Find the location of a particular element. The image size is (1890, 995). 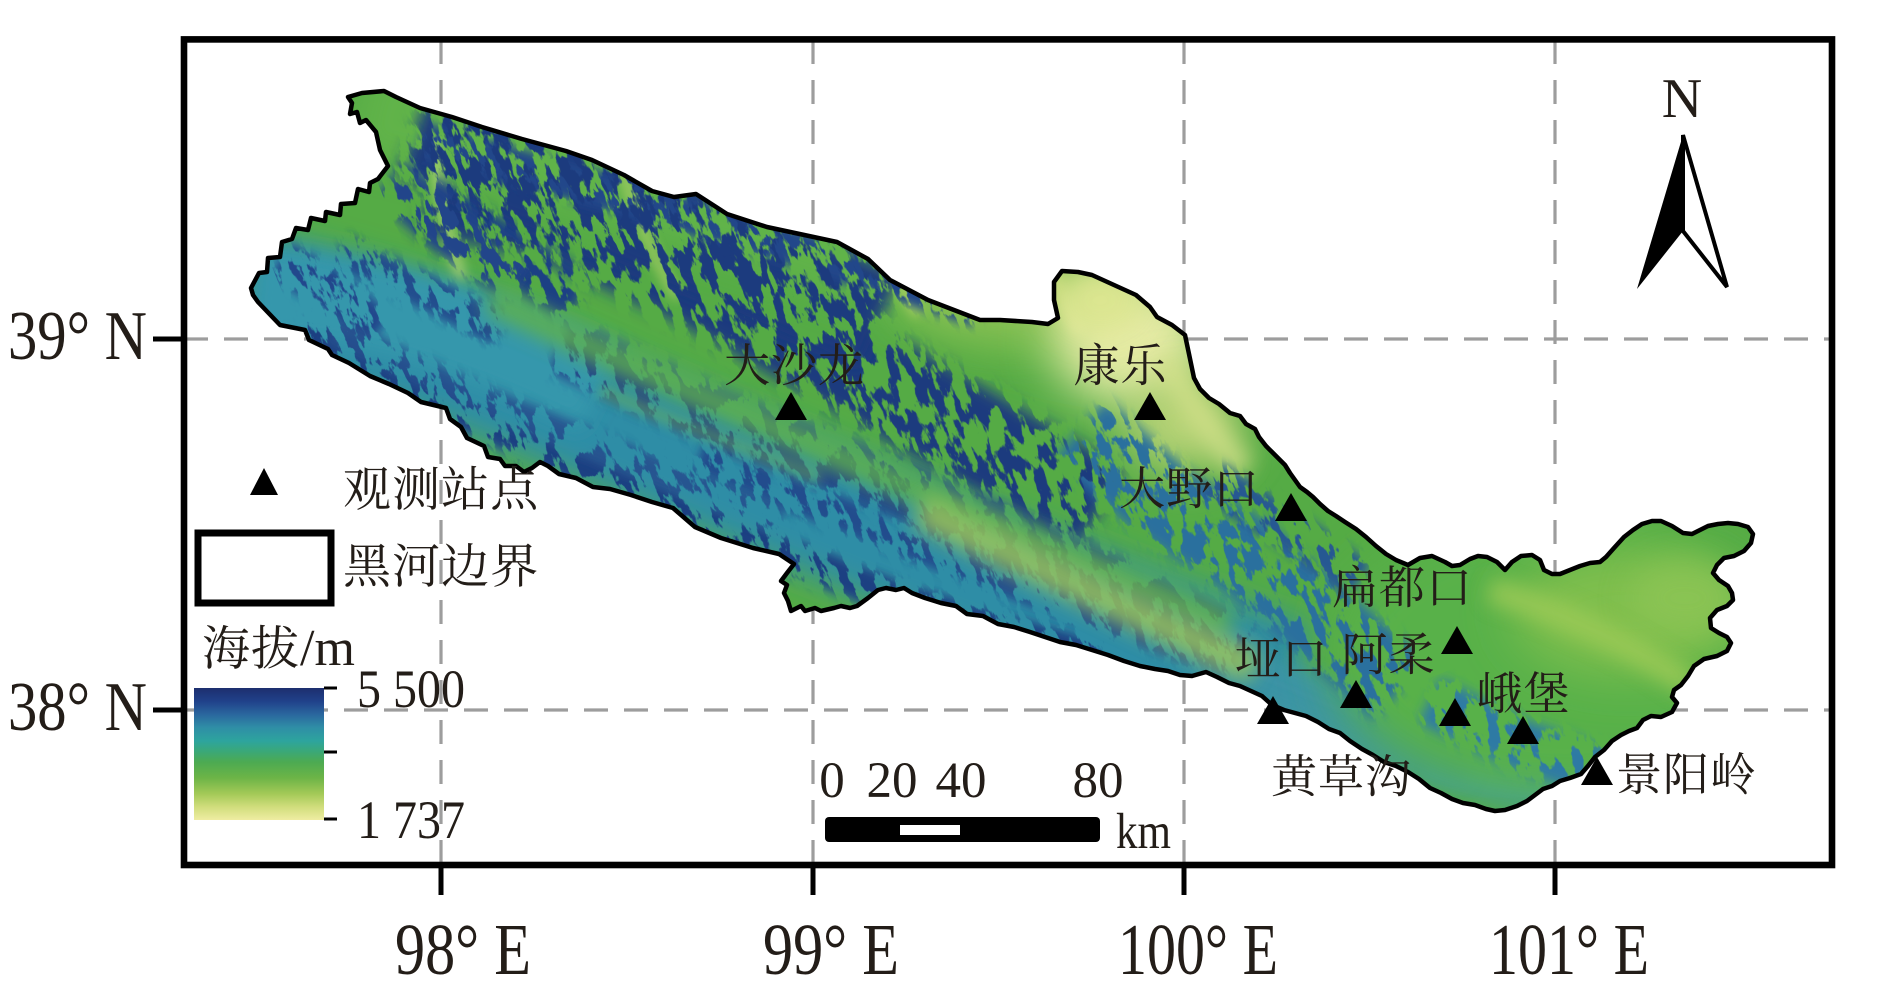

svg-text: km is located at coordinates (1143, 832).